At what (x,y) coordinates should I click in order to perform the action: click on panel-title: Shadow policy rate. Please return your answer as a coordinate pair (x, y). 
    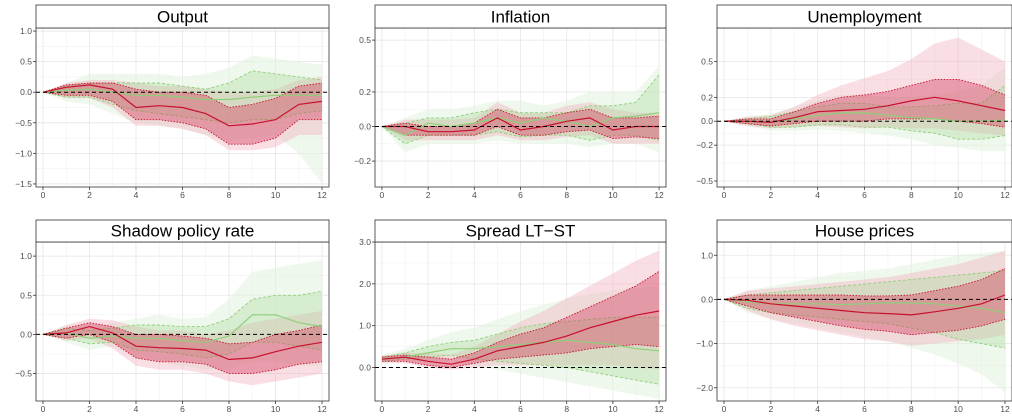
    Looking at the image, I should click on (183, 231).